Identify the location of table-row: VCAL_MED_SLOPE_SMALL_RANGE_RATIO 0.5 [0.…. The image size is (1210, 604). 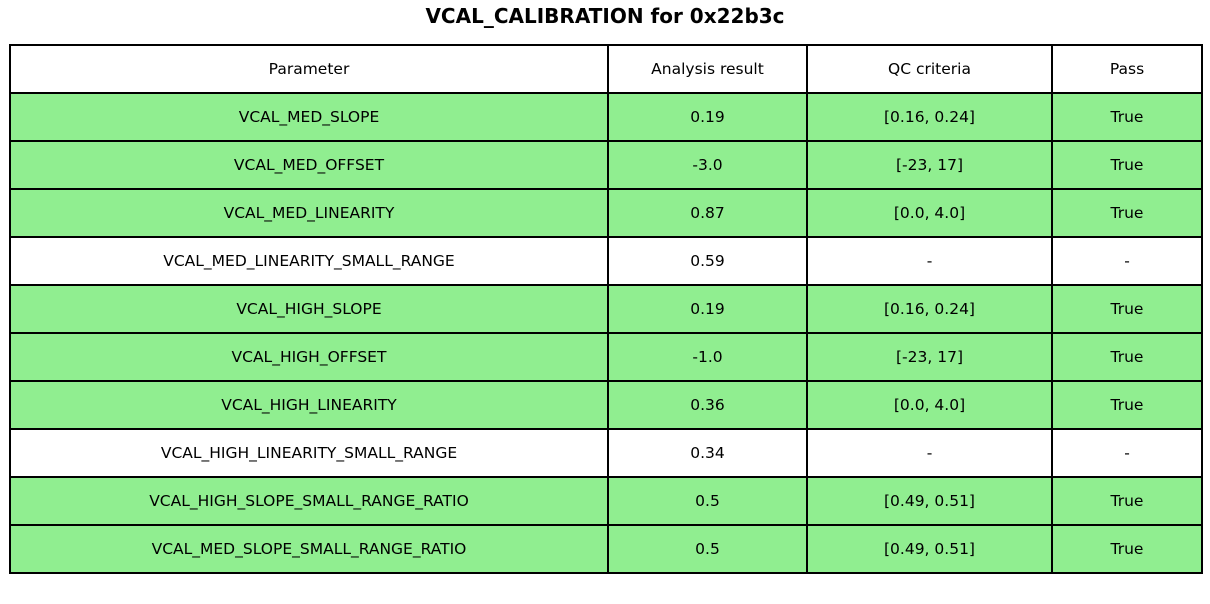
(606, 549).